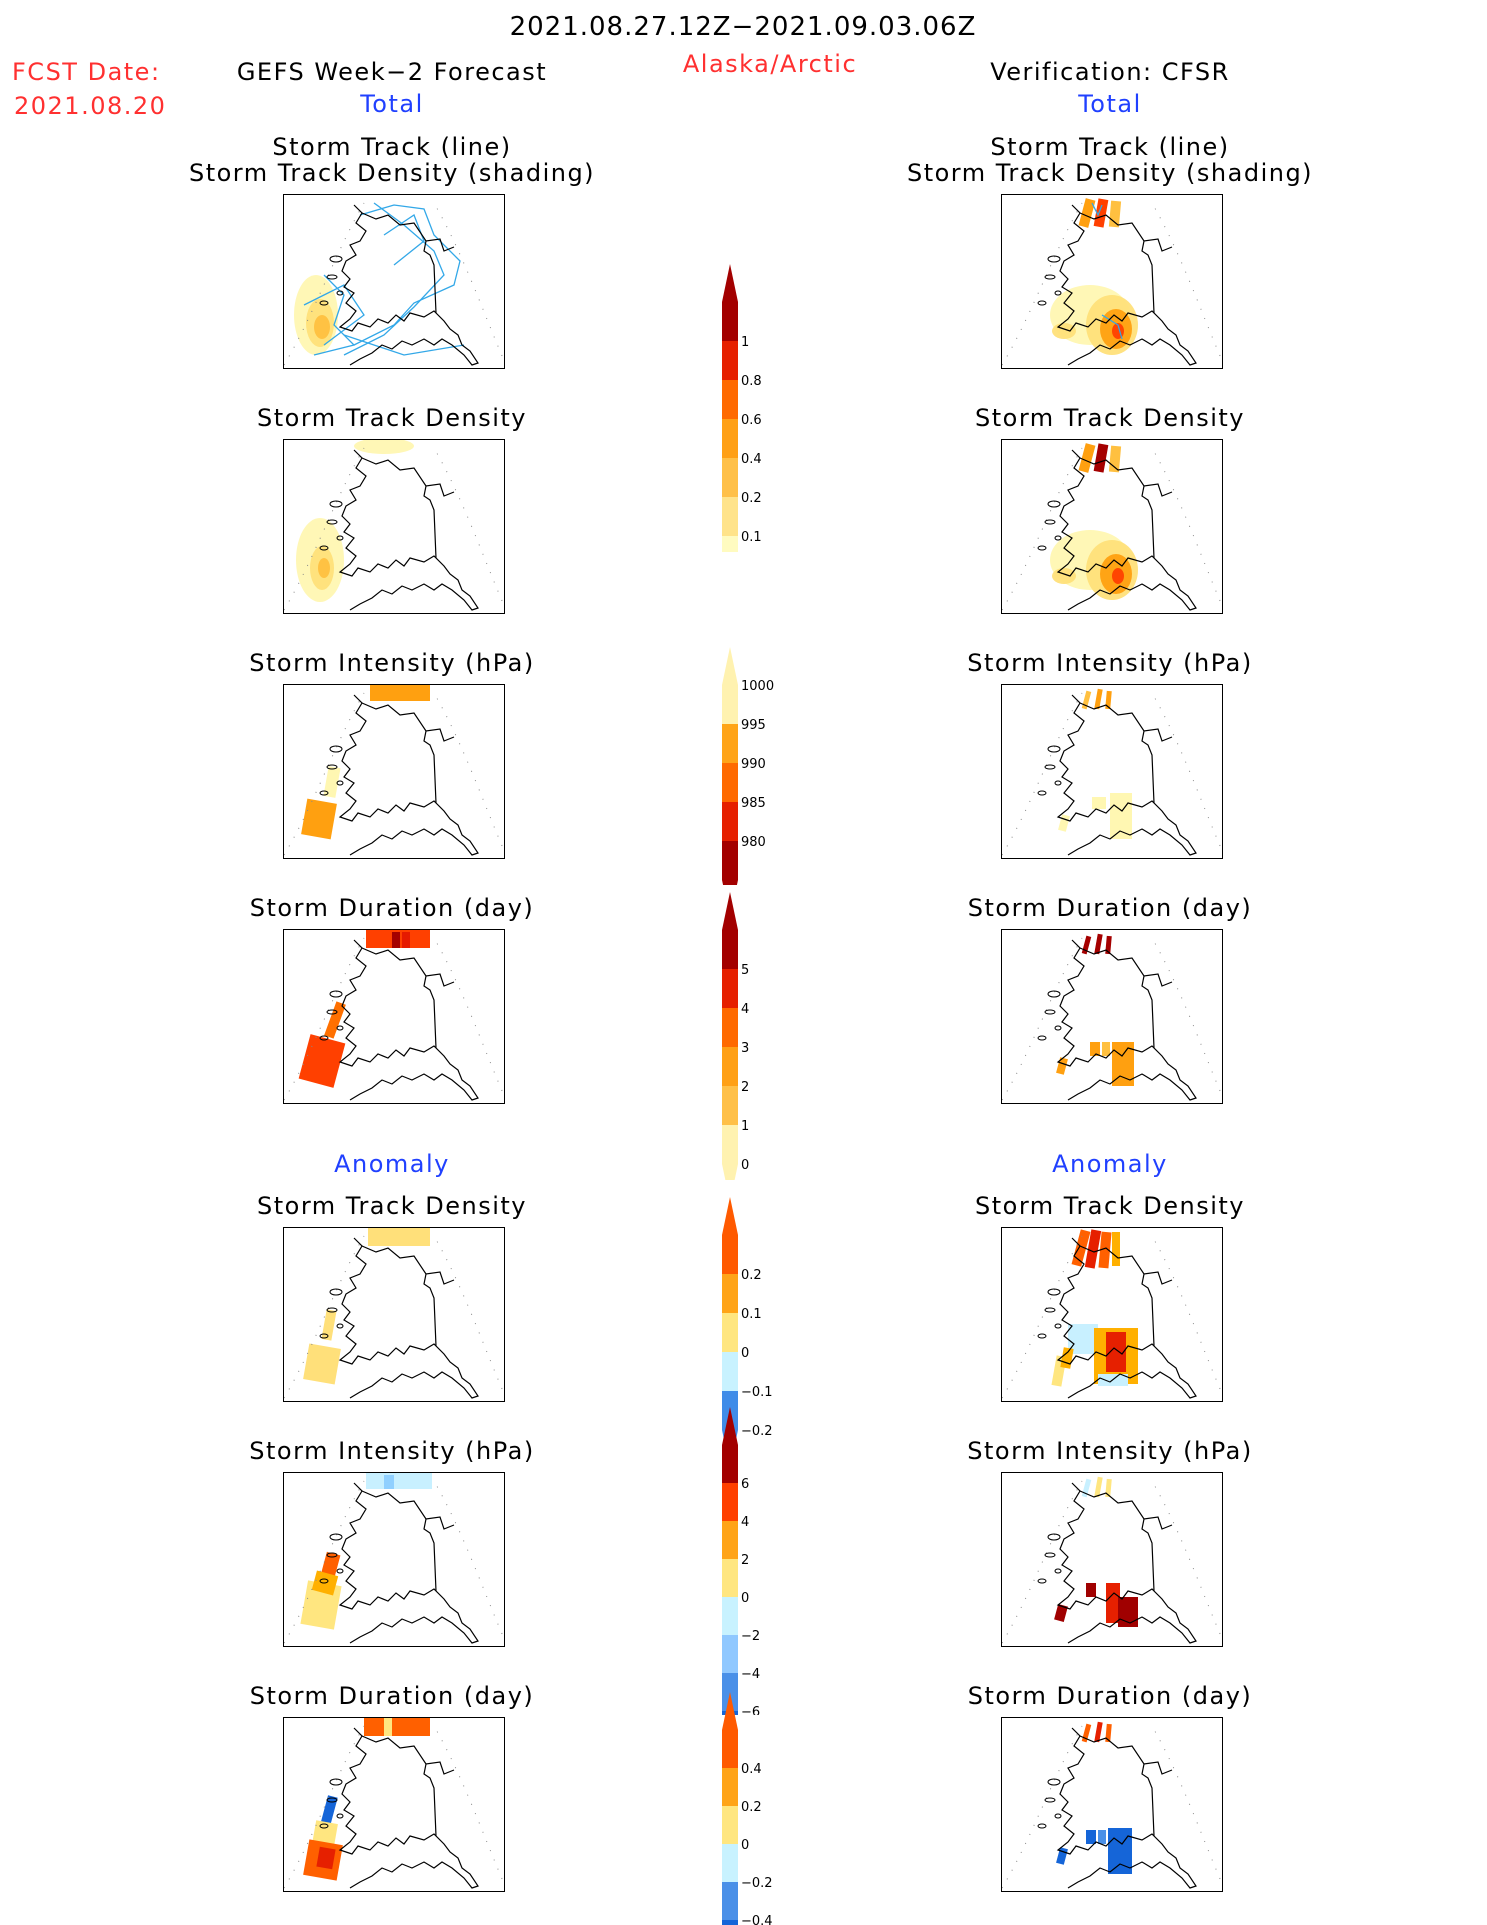  What do you see at coordinates (1064, 576) in the screenshot?
I see `density-blob` at bounding box center [1064, 576].